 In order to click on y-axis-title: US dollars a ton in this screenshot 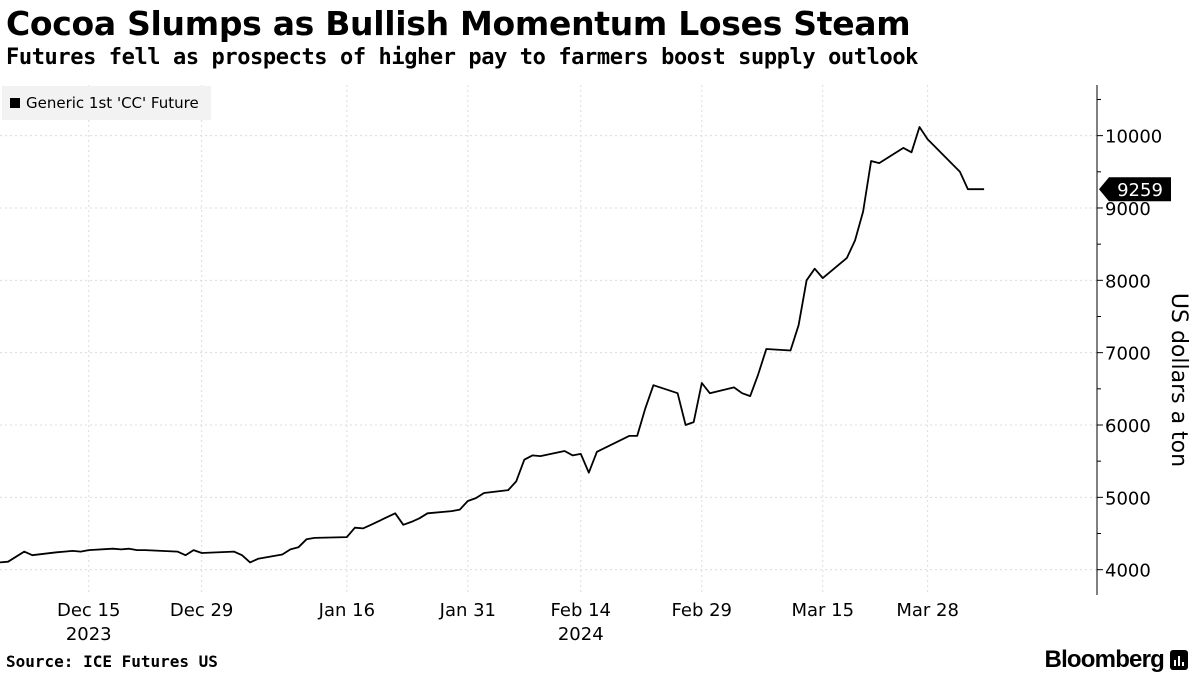, I will do `click(1178, 380)`.